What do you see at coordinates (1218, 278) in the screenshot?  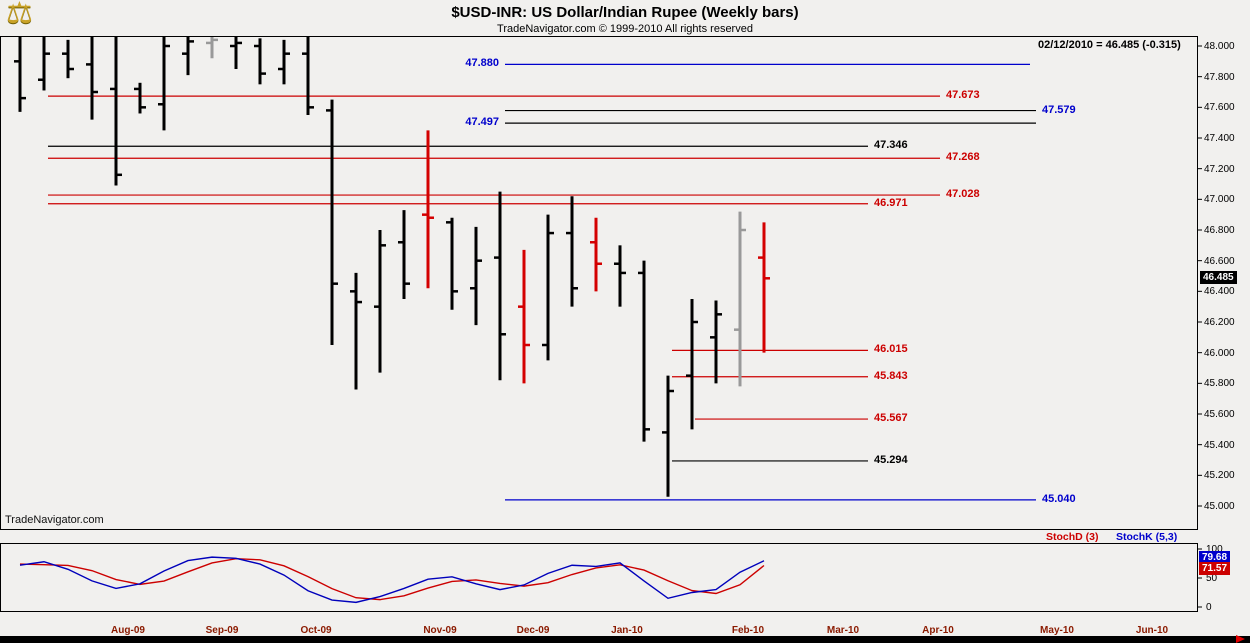 I see `last-price-badge: 46.485` at bounding box center [1218, 278].